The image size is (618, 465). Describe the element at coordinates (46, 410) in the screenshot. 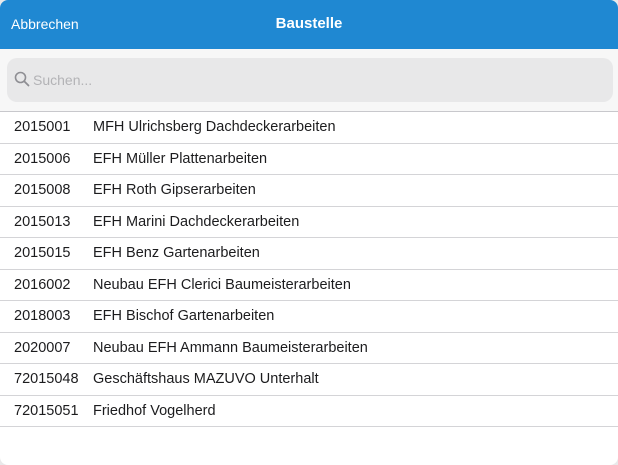

I see `site-number: 72015051` at that location.